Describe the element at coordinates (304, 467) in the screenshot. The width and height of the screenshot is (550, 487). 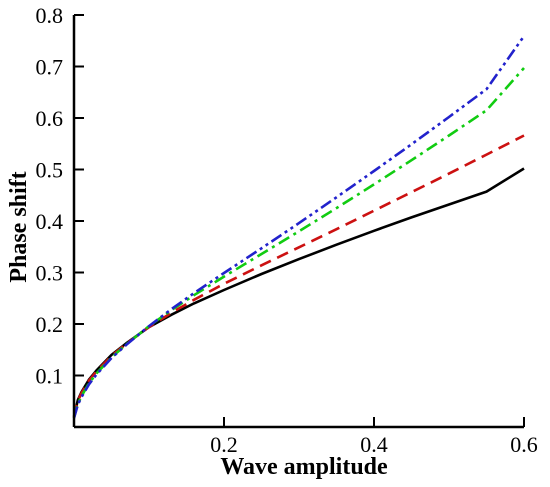
I see `x-axis-title: Wave amplitude` at that location.